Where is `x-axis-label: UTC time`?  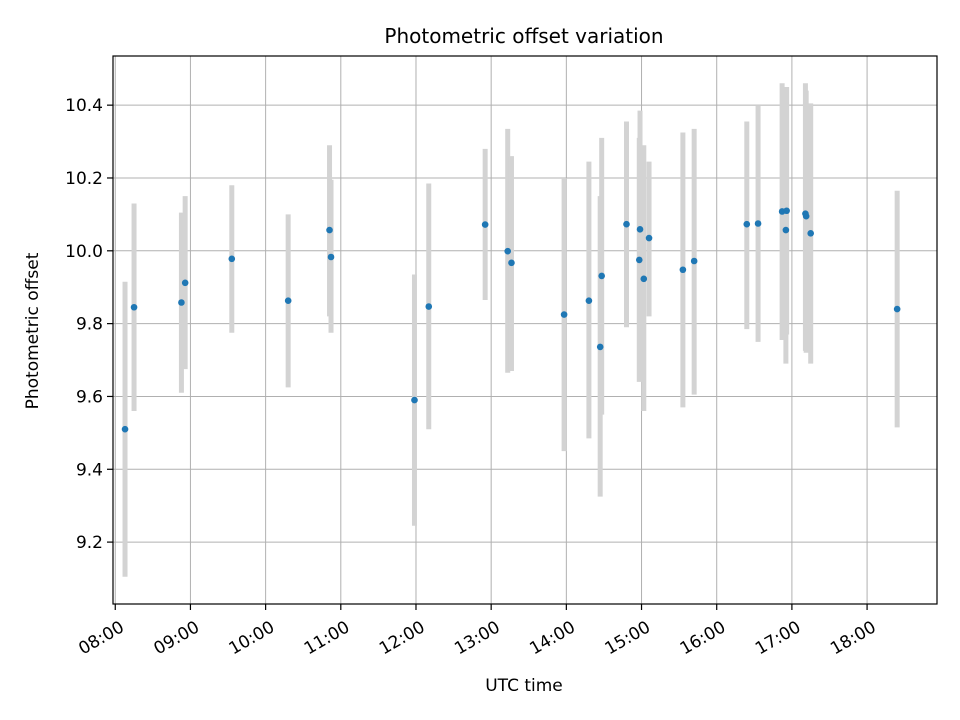
x-axis-label: UTC time is located at coordinates (524, 686).